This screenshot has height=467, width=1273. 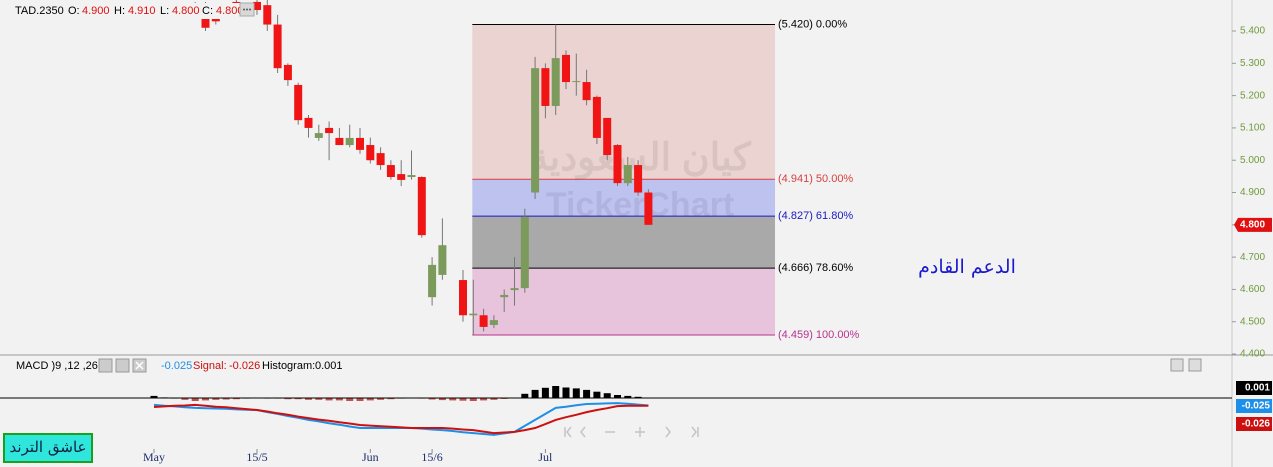 I want to click on value-tag-label: -0.025, so click(x=1256, y=406).